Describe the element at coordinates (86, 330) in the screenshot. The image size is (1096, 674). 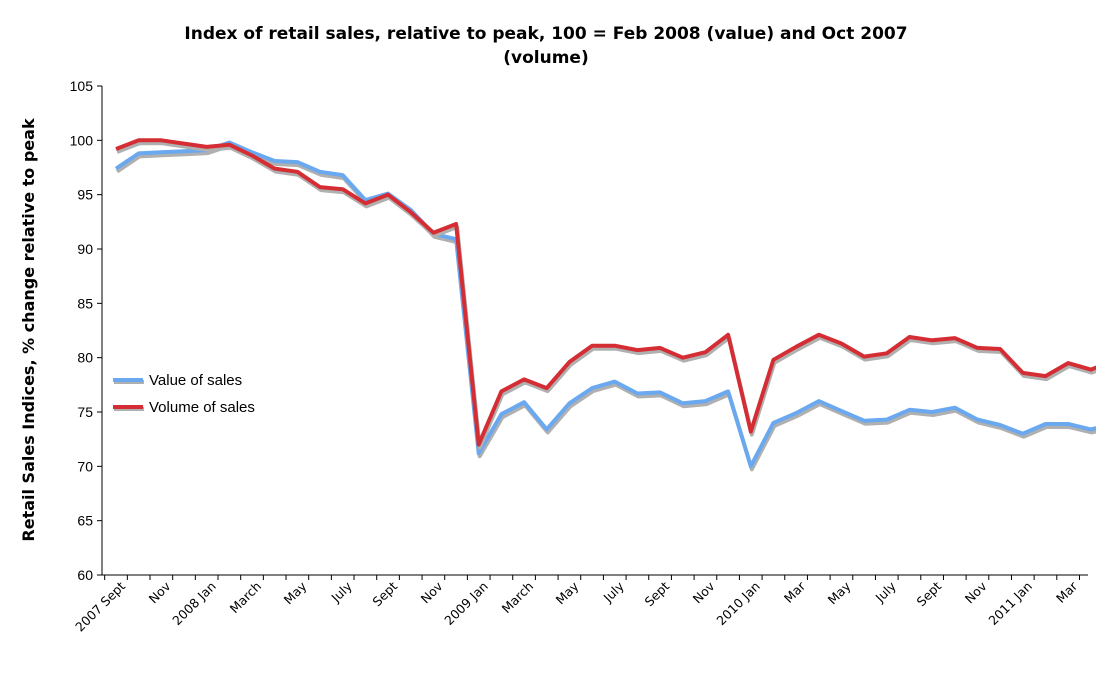
I see `y-axis-ticks: 60 65 70 75 80 85 90 95 100 105` at that location.